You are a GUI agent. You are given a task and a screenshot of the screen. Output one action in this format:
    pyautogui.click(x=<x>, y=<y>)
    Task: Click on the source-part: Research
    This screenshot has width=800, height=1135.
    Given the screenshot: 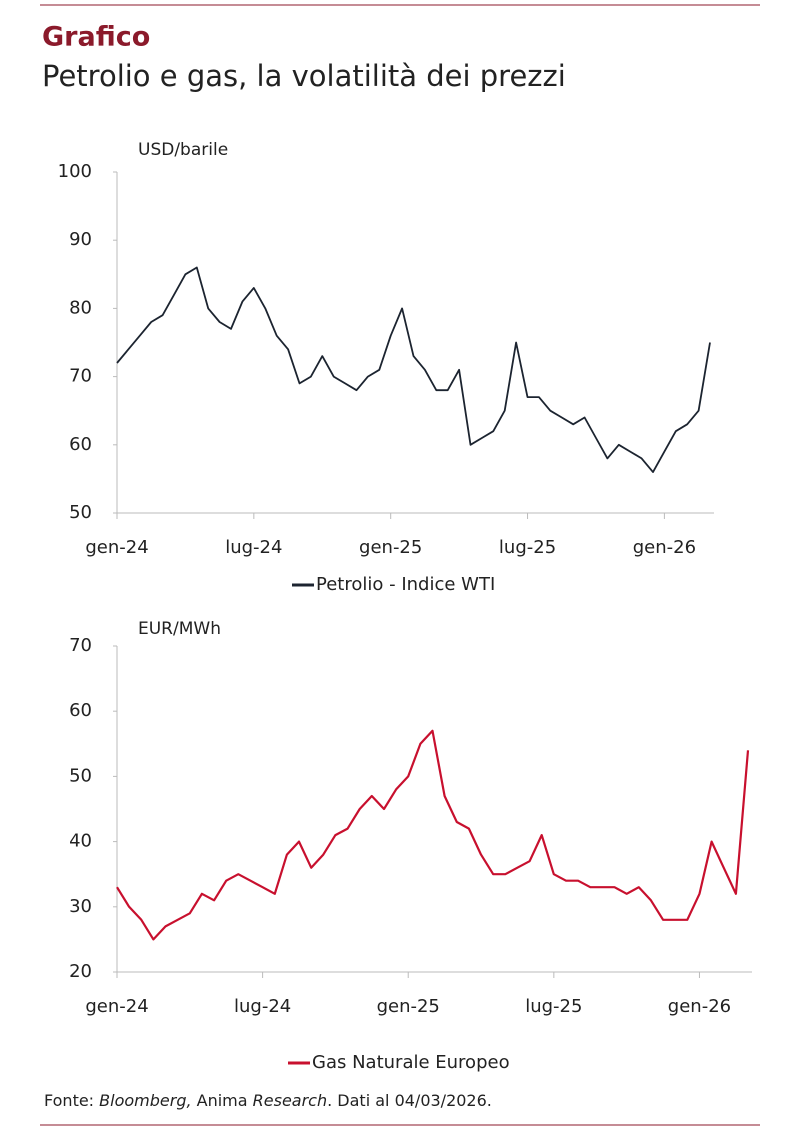 What is the action you would take?
    pyautogui.click(x=290, y=1100)
    